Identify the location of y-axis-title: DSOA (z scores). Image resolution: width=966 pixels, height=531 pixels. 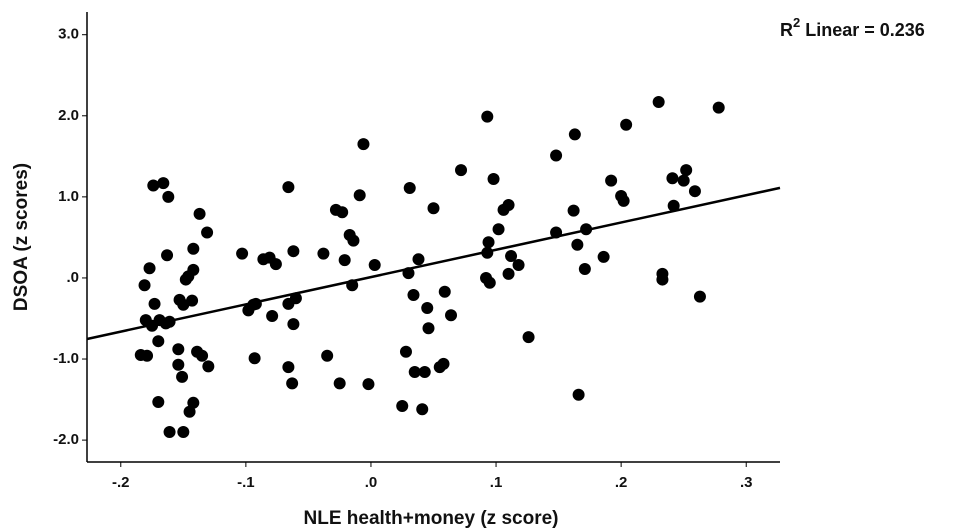
(21, 237).